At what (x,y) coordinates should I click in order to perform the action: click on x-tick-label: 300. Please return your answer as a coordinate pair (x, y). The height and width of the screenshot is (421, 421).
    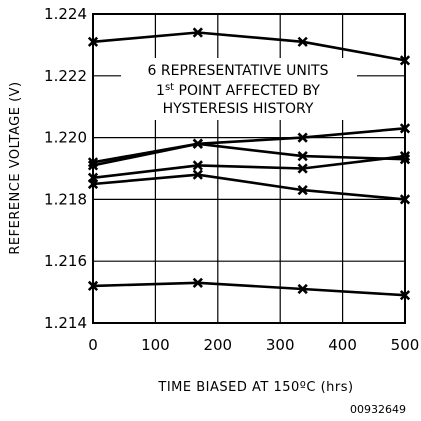
    Looking at the image, I should click on (280, 345).